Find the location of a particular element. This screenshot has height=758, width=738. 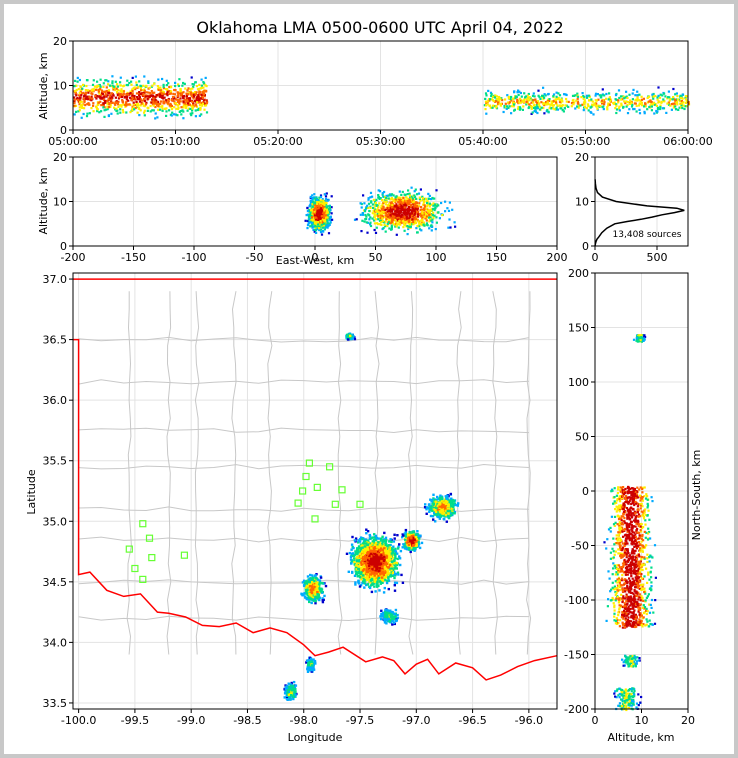

x-tick-label: -50 is located at coordinates (255, 257).